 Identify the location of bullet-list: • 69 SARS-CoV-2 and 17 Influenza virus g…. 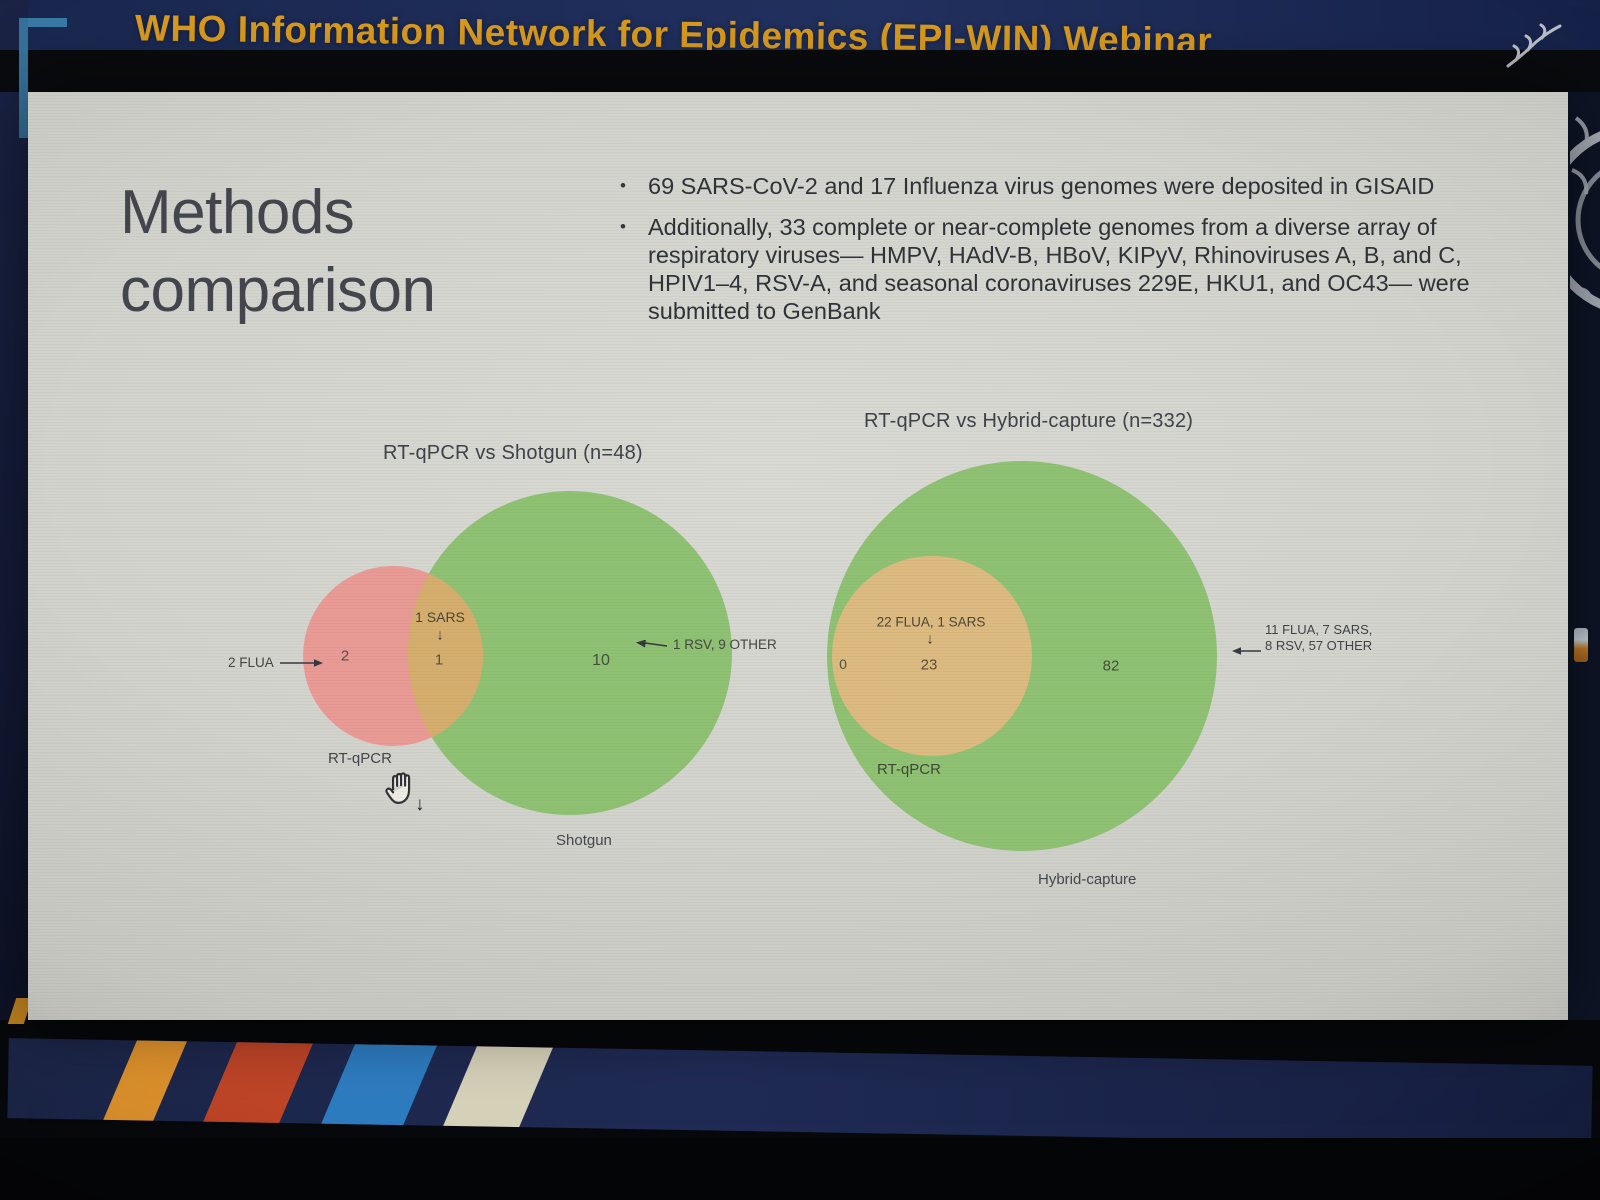
(1060, 255).